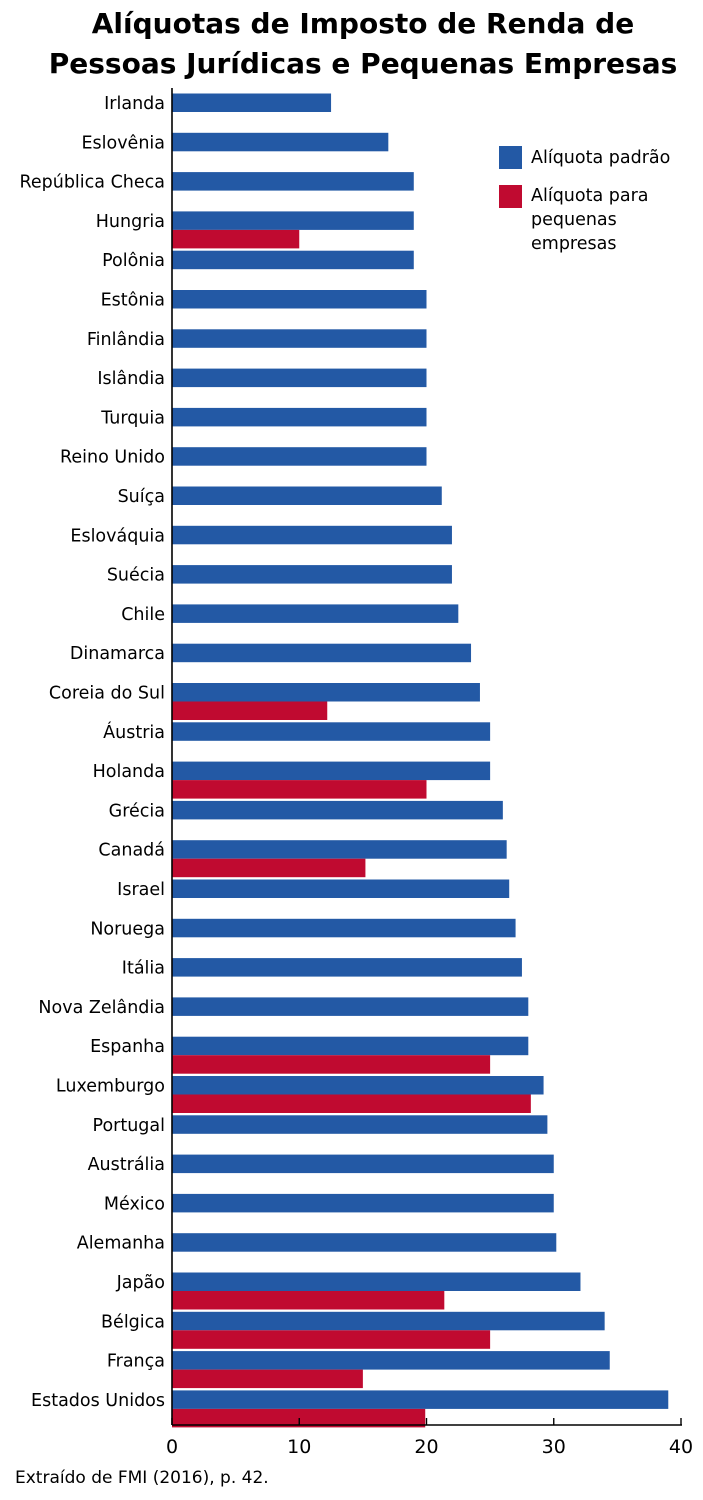 This screenshot has height=1500, width=703. What do you see at coordinates (299, 1447) in the screenshot?
I see `x-tick-label: 10` at bounding box center [299, 1447].